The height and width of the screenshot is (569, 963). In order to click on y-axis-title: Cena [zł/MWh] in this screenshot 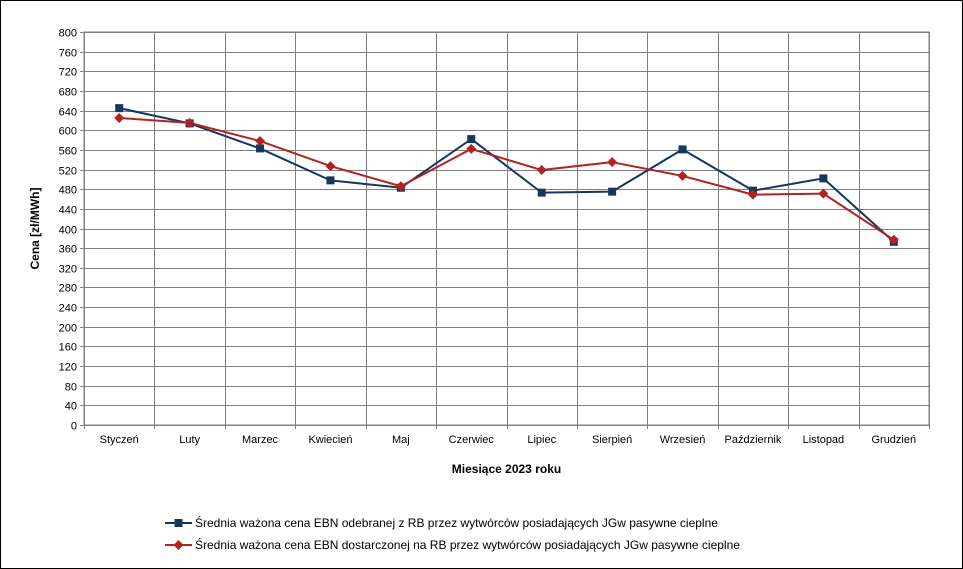, I will do `click(35, 229)`.